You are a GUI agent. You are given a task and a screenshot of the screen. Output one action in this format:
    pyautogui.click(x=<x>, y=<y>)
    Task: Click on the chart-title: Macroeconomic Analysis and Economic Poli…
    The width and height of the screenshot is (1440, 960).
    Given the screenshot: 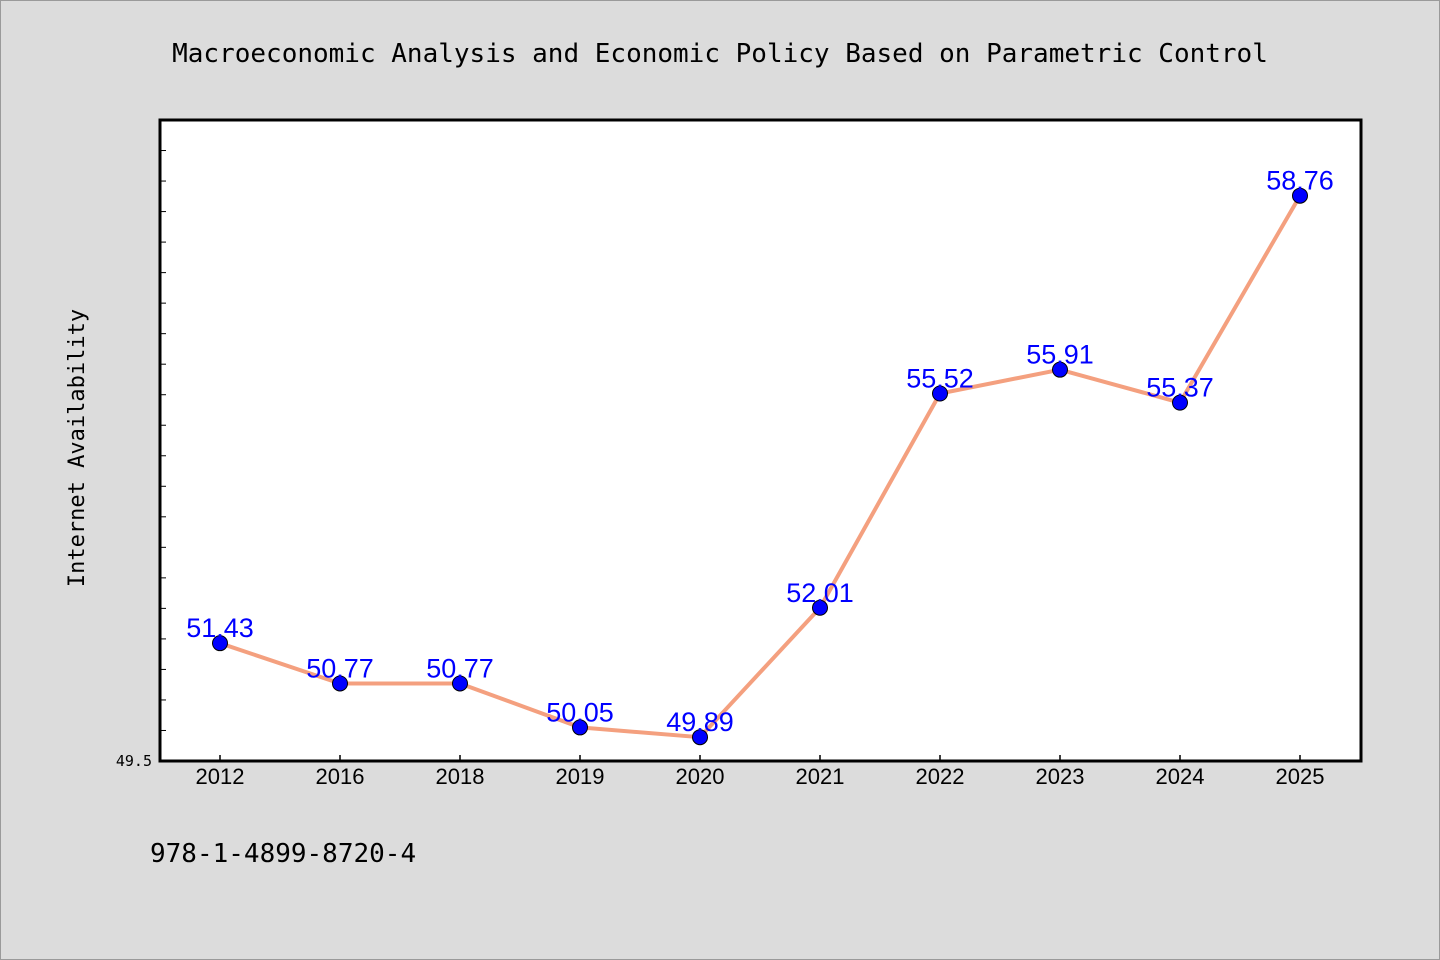 What is the action you would take?
    pyautogui.click(x=720, y=54)
    